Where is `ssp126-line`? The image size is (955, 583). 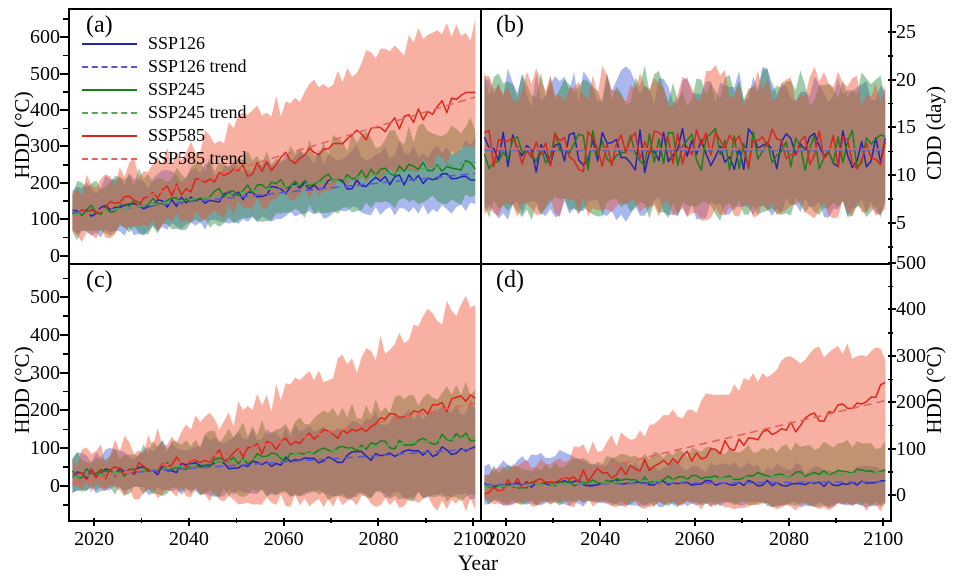 ssp126-line is located at coordinates (273, 462).